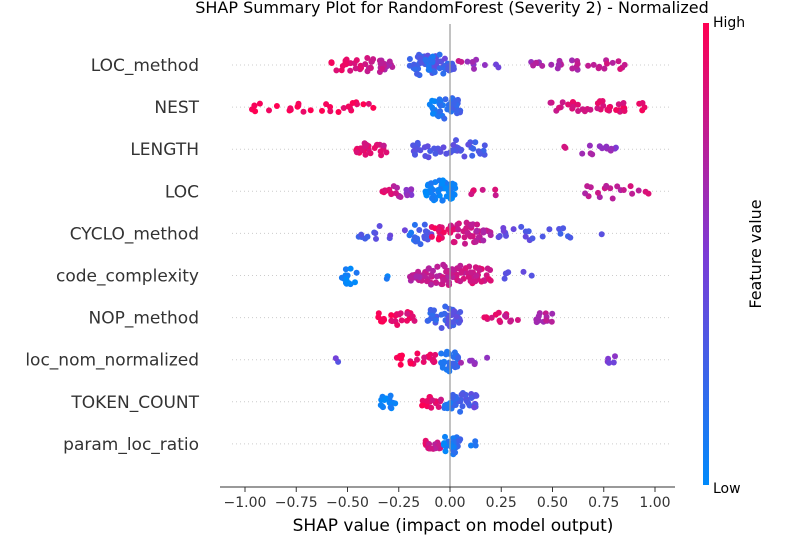 The width and height of the screenshot is (800, 550). Describe the element at coordinates (112, 361) in the screenshot. I see `feature-label: loc_nom_normalized` at that location.